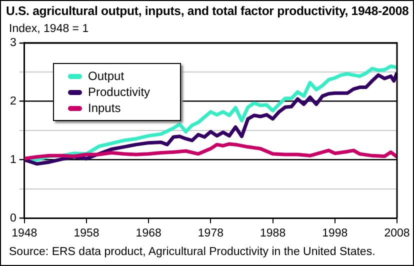 This screenshot has width=414, height=266. Describe the element at coordinates (335, 233) in the screenshot. I see `x-tick-label: 1998` at that location.